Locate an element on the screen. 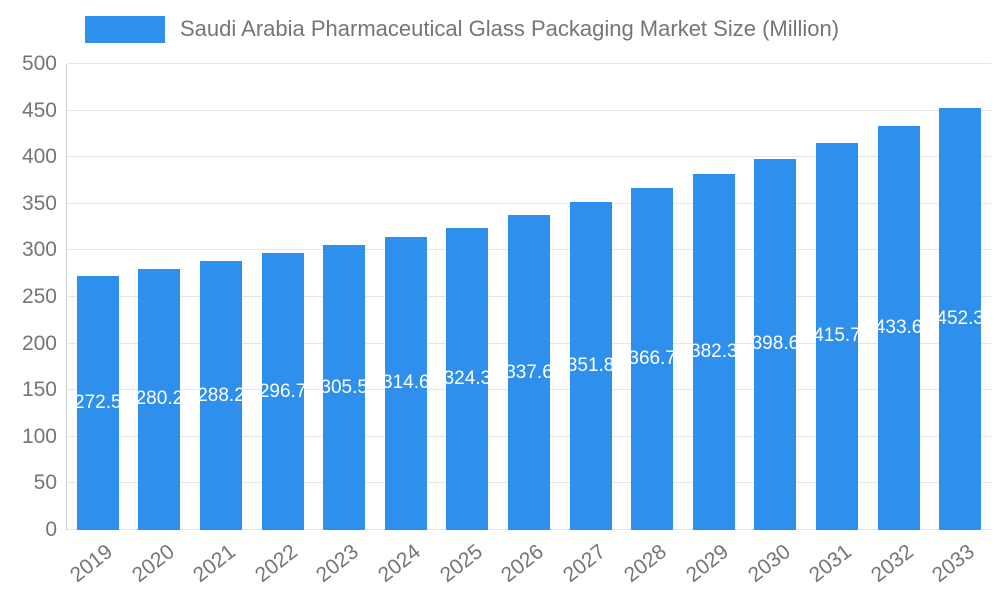 Image resolution: width=1000 pixels, height=600 pixels. y-axis-tick-250: 250 is located at coordinates (39, 296).